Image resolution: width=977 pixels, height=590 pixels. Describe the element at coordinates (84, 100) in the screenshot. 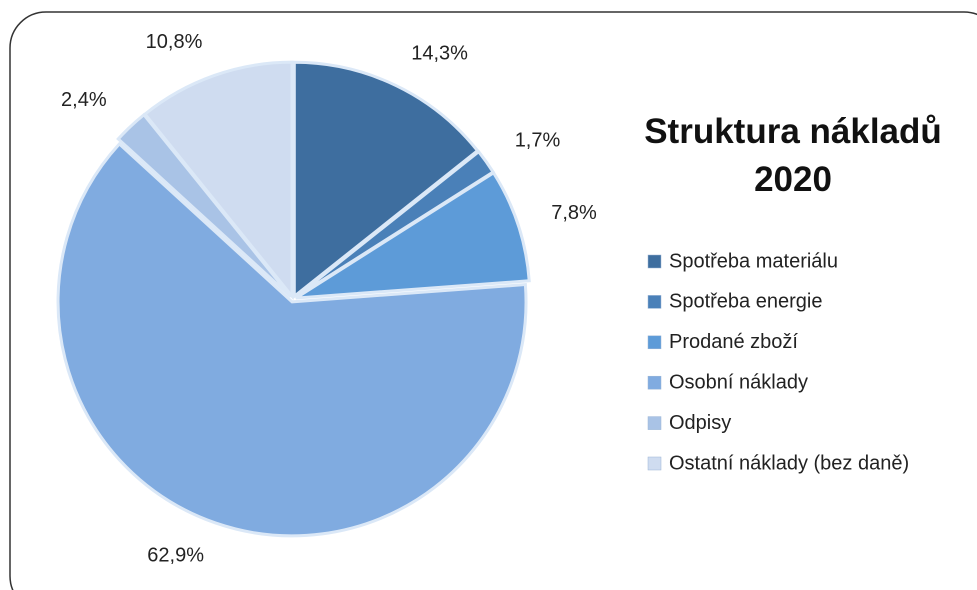

I see `data-label: 2,4%` at that location.